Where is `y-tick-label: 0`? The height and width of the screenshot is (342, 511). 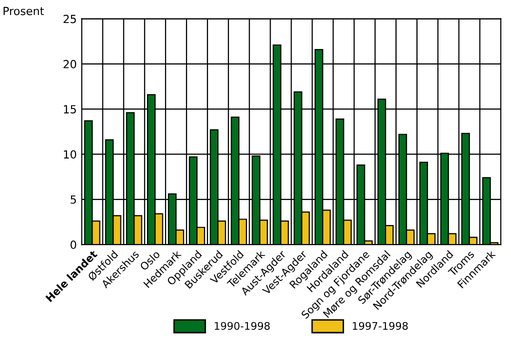 y-tick-label: 0 is located at coordinates (73, 244).